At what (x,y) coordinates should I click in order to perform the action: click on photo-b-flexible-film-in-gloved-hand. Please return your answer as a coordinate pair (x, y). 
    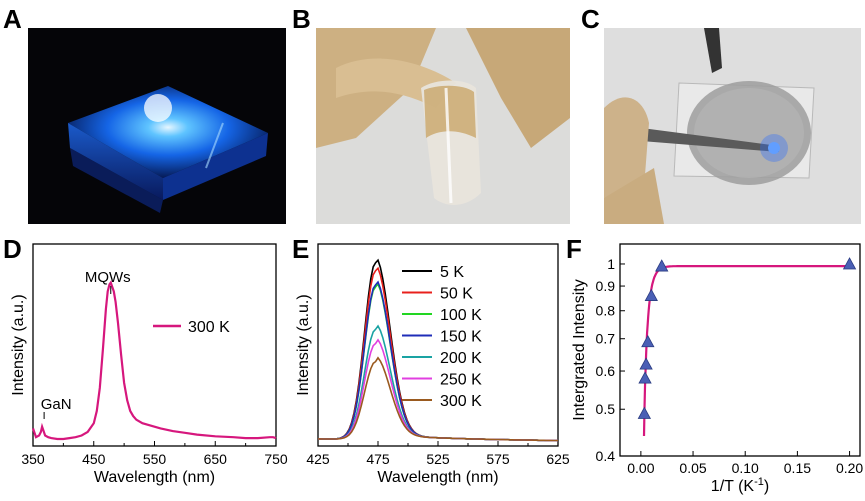
    Looking at the image, I should click on (443, 126).